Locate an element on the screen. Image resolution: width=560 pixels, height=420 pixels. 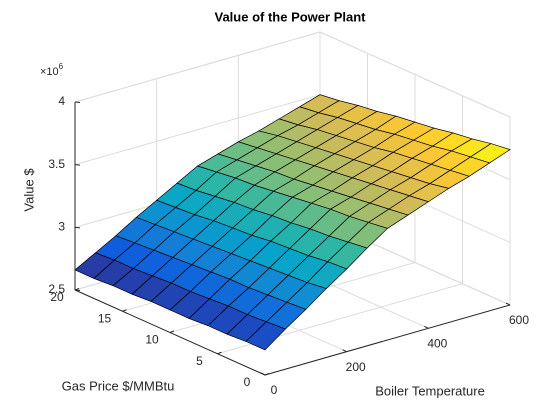
y-tick-label: 0 is located at coordinates (247, 382).